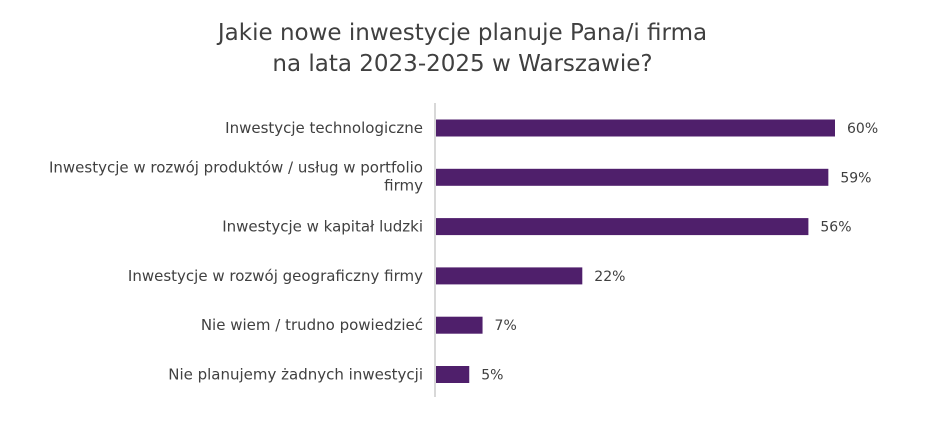  Describe the element at coordinates (835, 228) in the screenshot. I see `value-label-3: 56%` at that location.